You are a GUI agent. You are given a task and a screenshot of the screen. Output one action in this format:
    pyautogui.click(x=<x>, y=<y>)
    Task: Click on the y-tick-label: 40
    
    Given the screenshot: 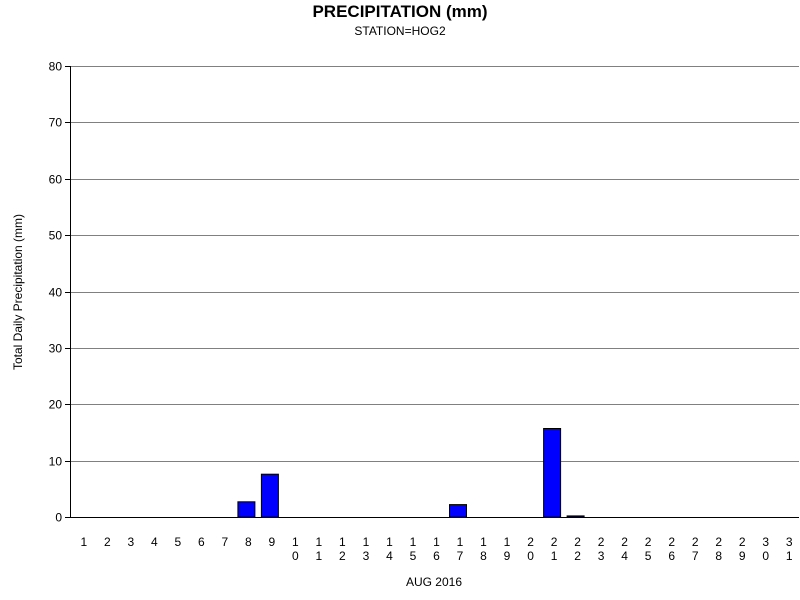 What is the action you would take?
    pyautogui.click(x=56, y=293)
    